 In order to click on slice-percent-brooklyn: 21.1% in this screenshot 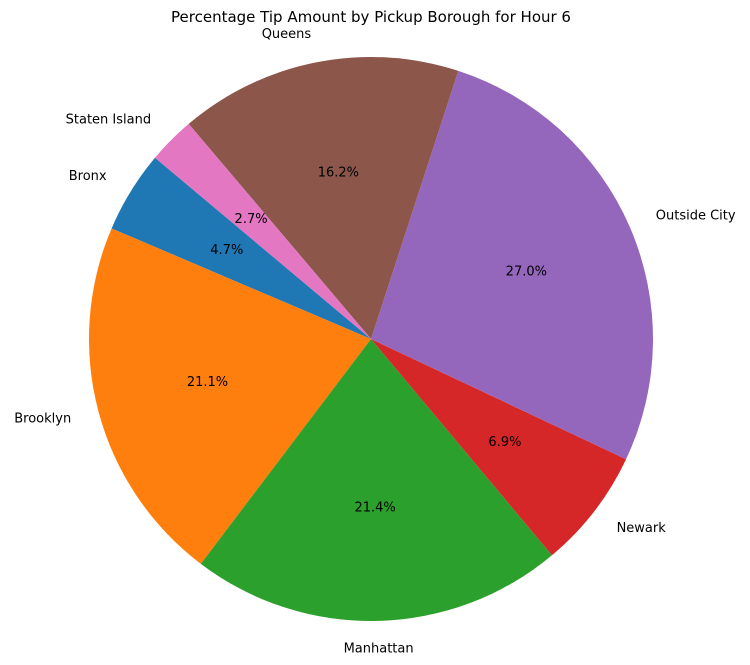, I will do `click(207, 382)`.